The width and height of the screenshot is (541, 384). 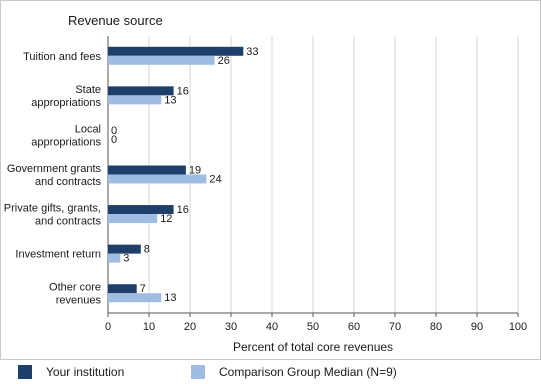 I want to click on legend-swatch-comparison-median, so click(x=198, y=372).